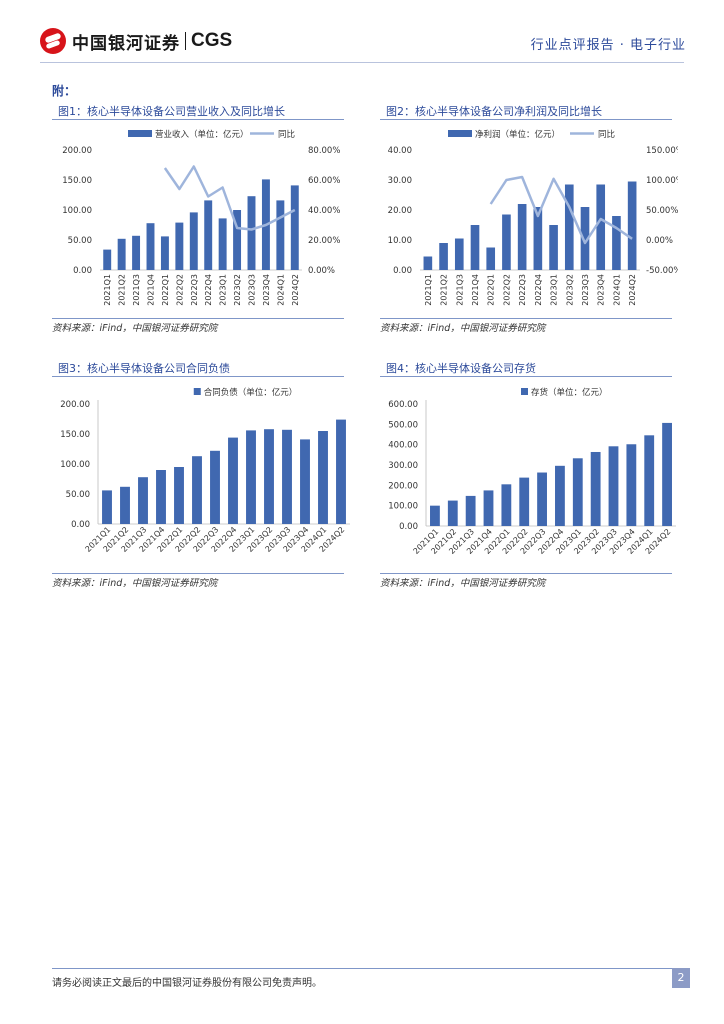  I want to click on legend-bar-label: 合同负债（单位：亿元）, so click(251, 392).